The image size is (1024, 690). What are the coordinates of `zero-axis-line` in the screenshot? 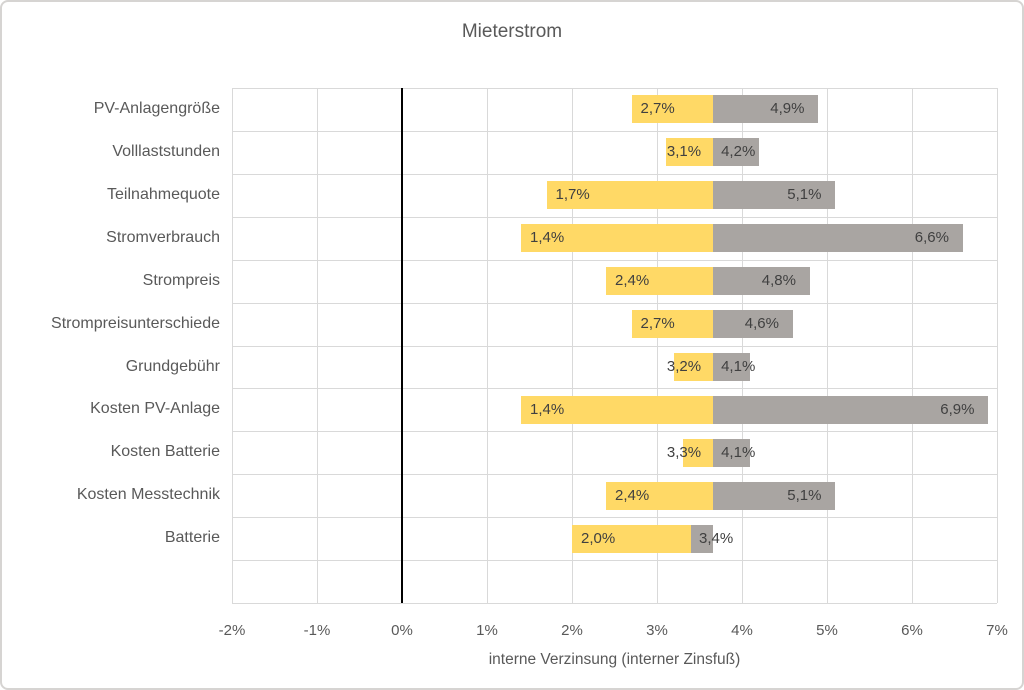 It's located at (402, 345).